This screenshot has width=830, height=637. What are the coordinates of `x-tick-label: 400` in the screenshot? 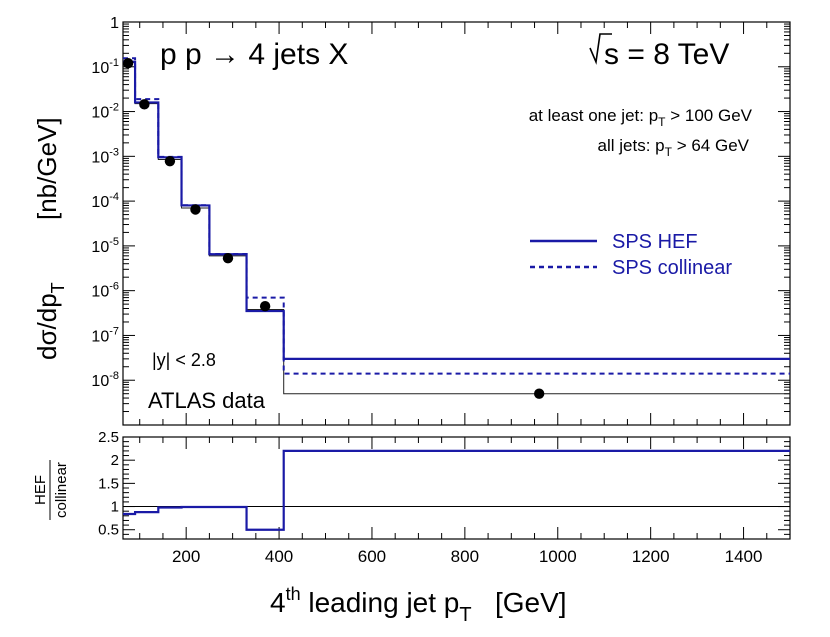 It's located at (279, 556).